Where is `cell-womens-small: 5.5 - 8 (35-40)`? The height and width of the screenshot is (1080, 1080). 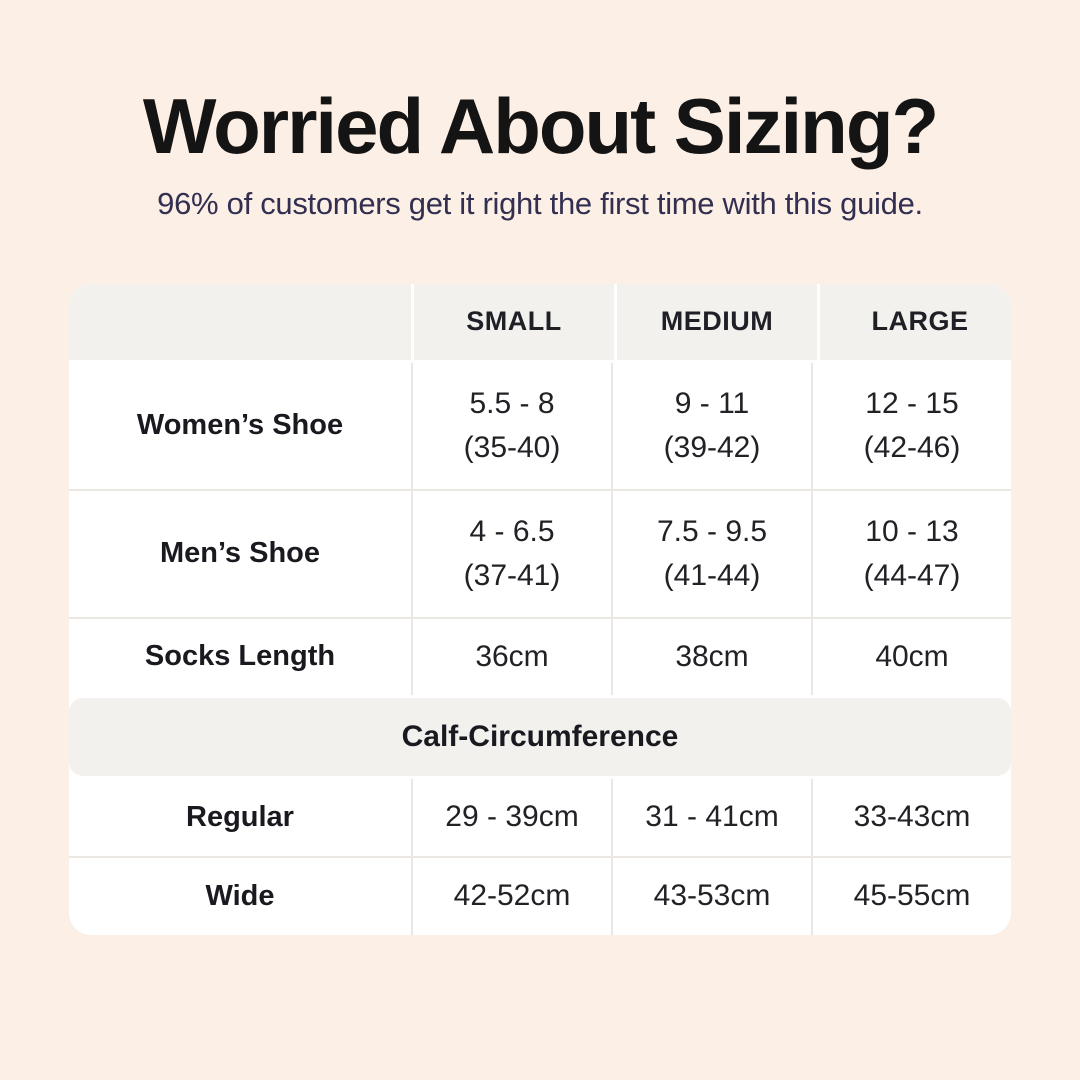 cell-womens-small: 5.5 - 8 (35-40) is located at coordinates (511, 425).